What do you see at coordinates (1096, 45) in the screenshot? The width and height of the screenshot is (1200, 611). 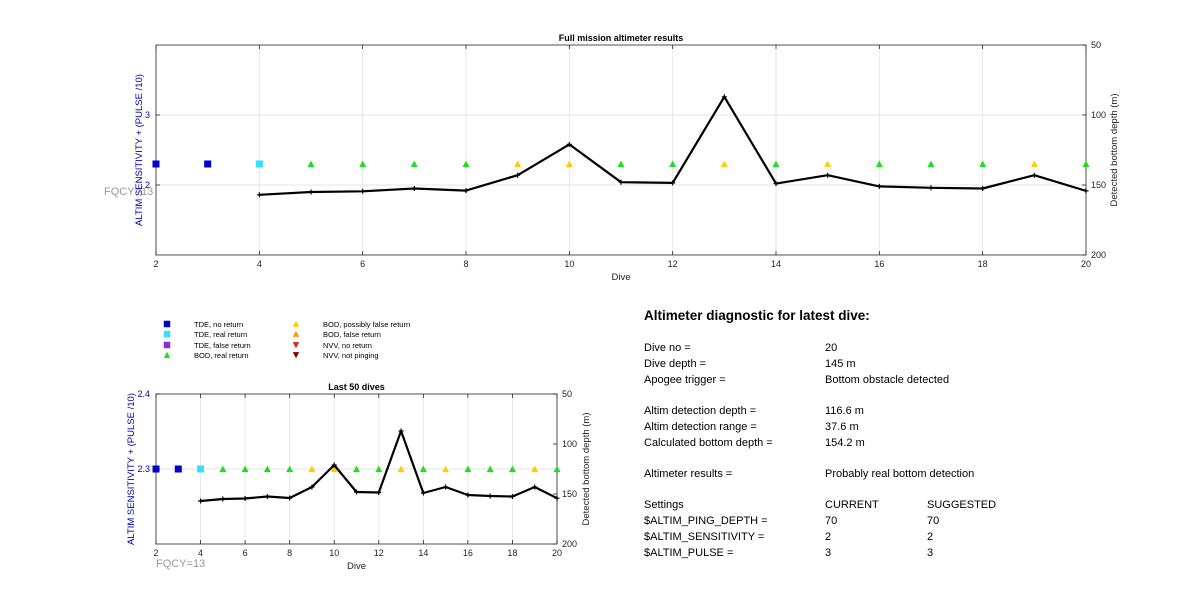 I see `y-right-tick-label: 50` at bounding box center [1096, 45].